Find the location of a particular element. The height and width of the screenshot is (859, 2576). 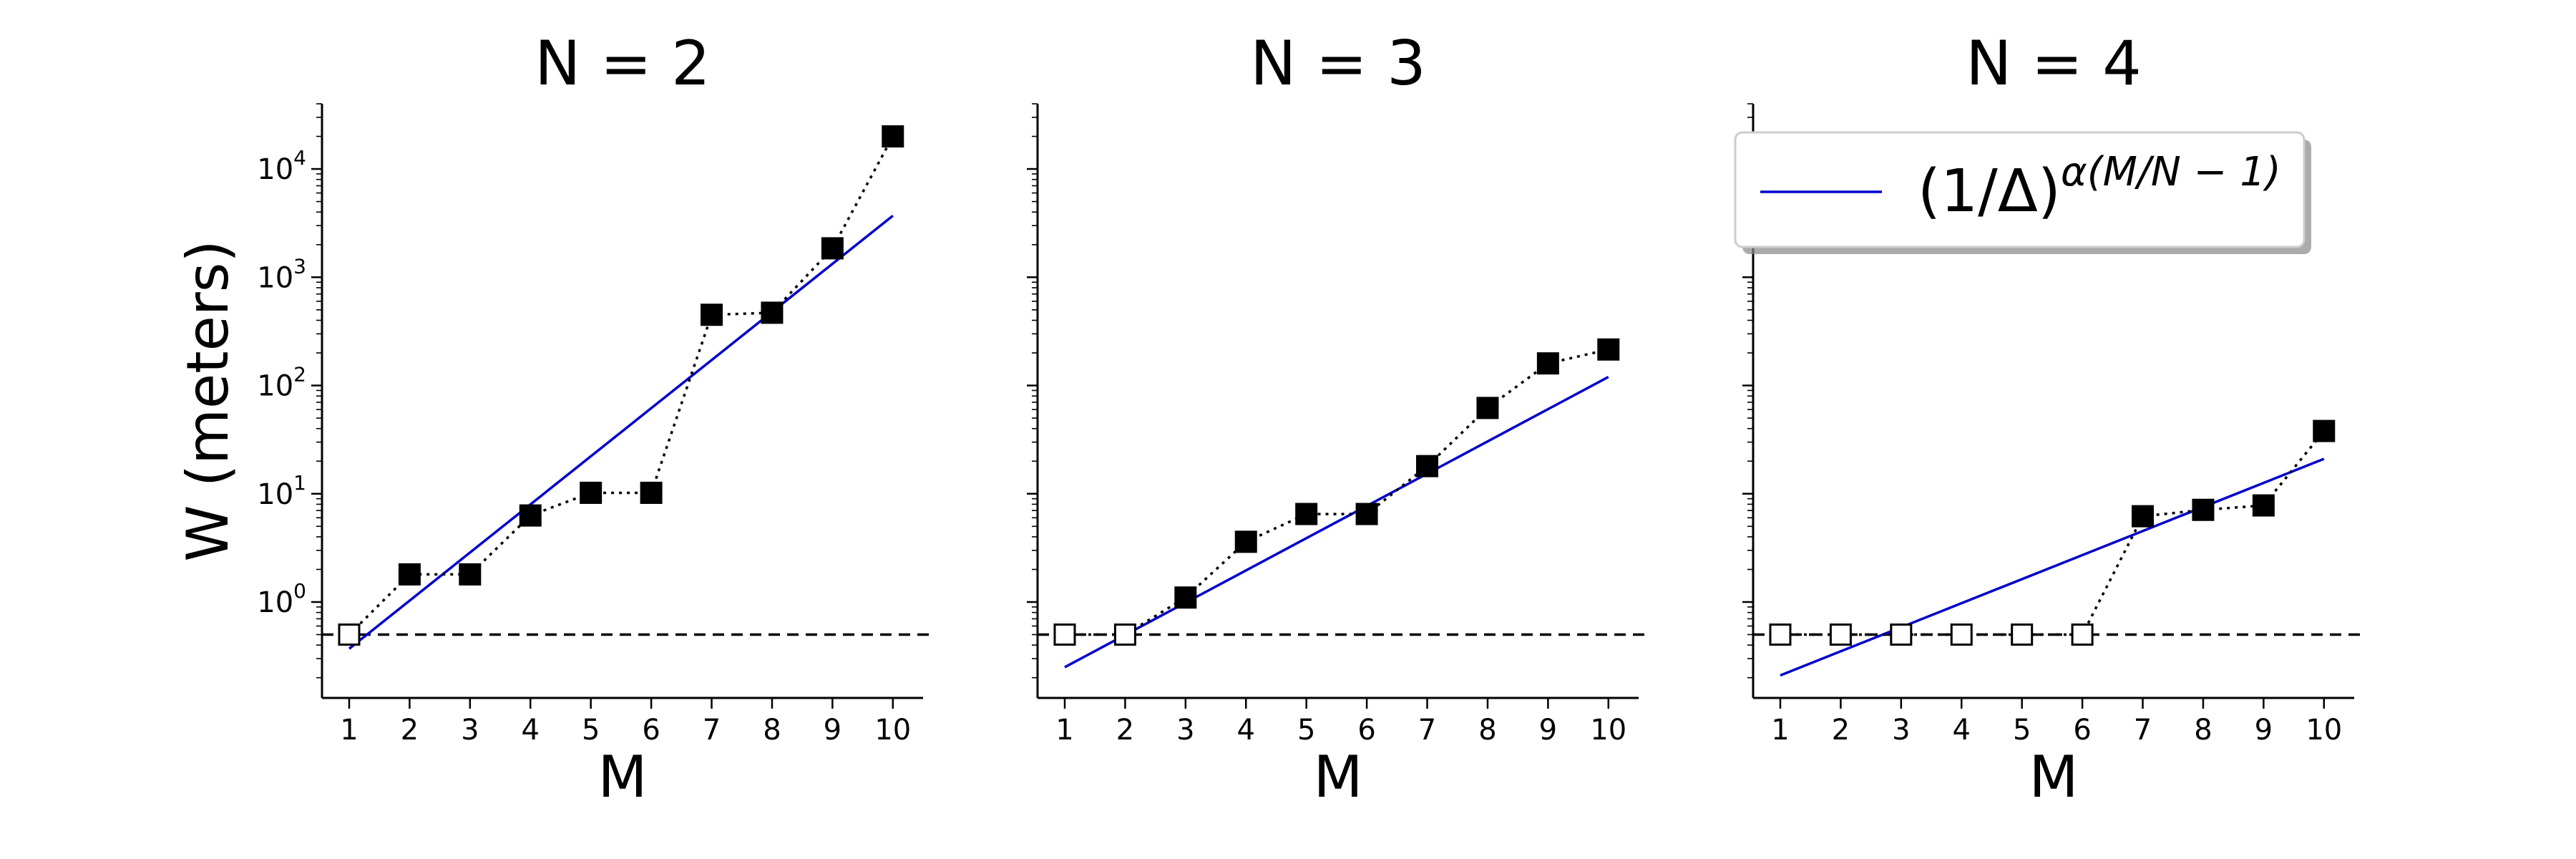

chart-title: N = 2 is located at coordinates (623, 64).